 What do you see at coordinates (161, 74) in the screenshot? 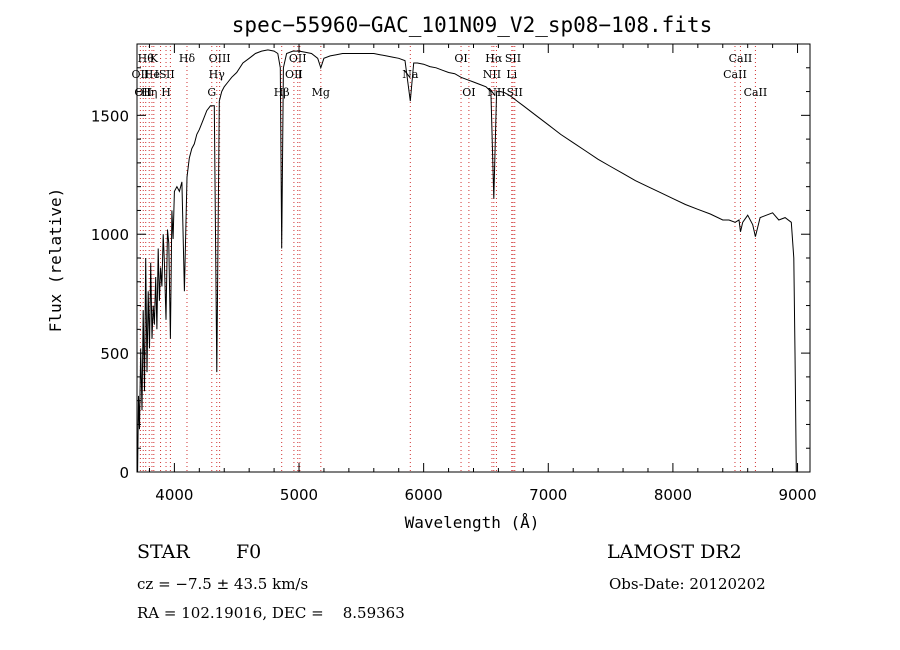
I see `line-marker-label: IS` at bounding box center [161, 74].